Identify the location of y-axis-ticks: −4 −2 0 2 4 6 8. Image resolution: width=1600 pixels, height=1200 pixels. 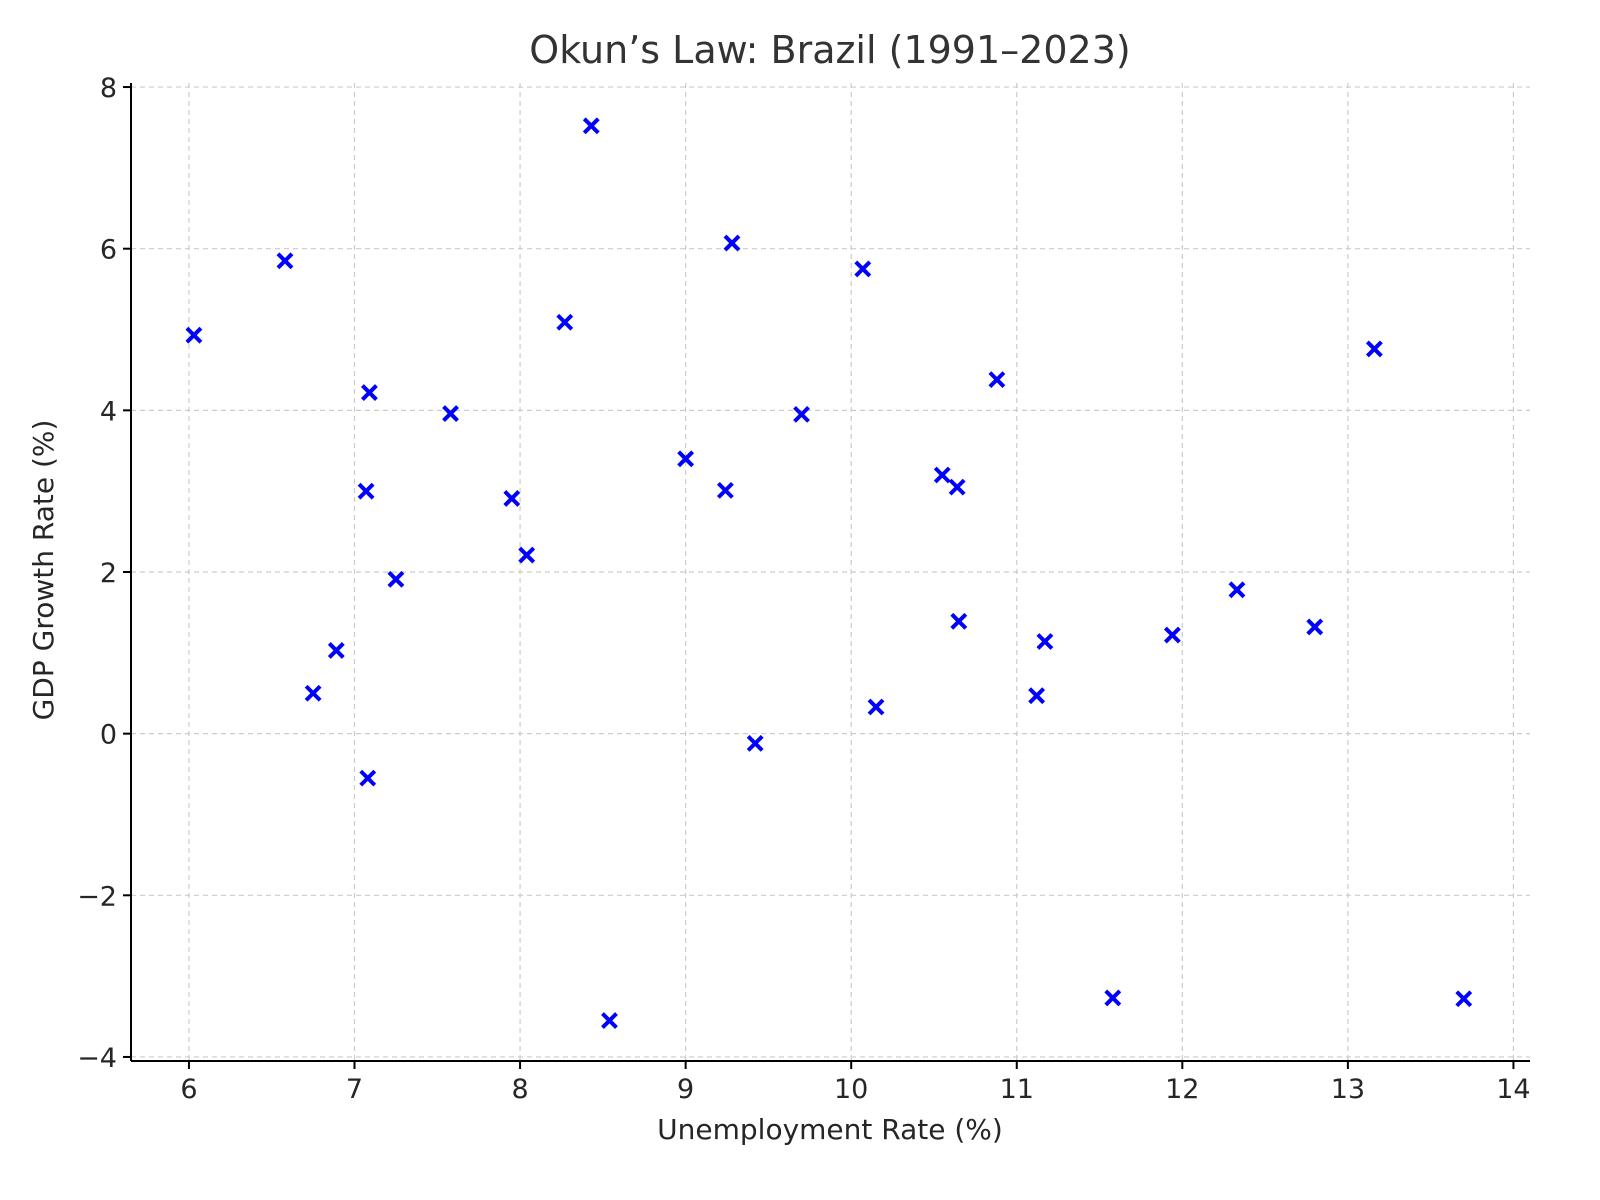
(104, 573).